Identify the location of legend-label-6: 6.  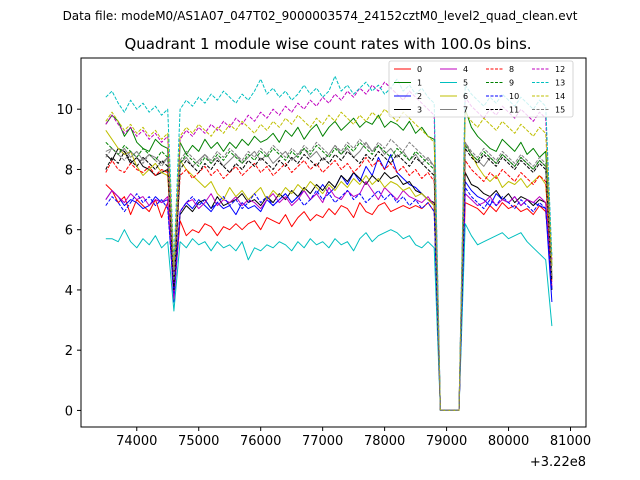
(465, 96).